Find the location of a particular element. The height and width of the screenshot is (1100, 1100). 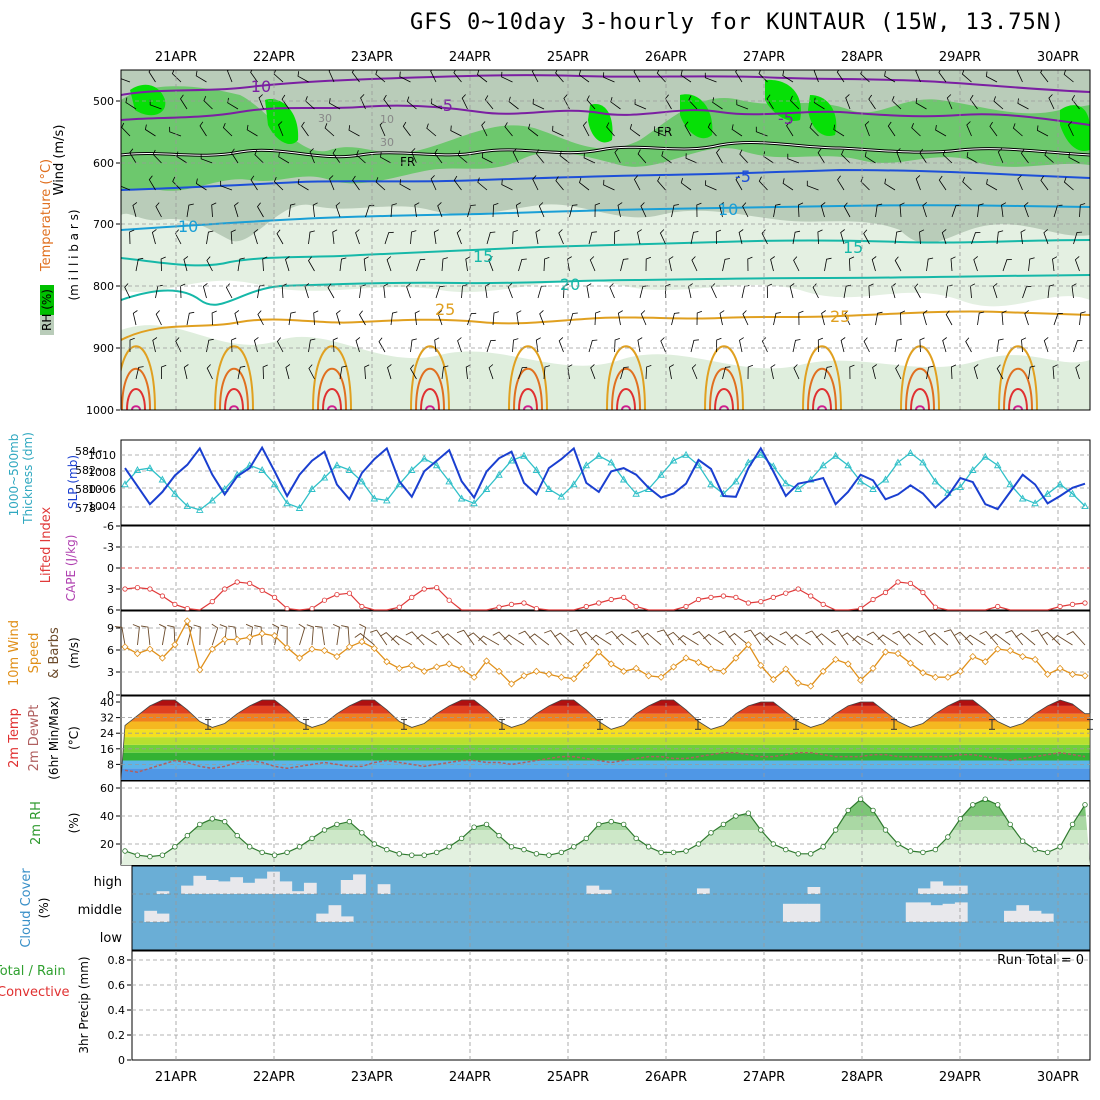

slp-ylabel-slp: SLP (mb) is located at coordinates (73, 482).